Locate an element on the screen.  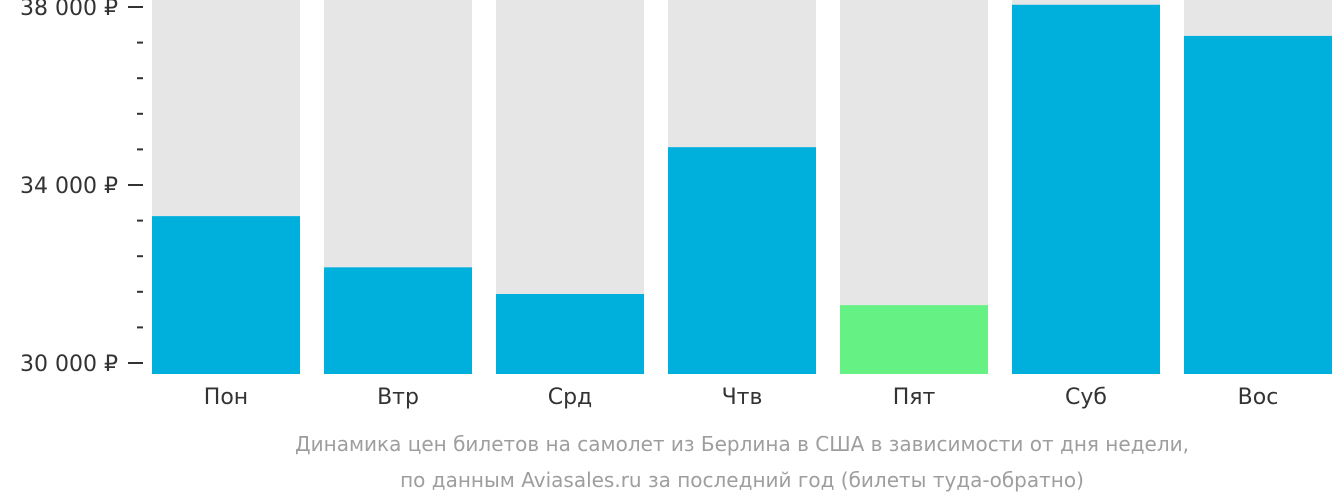
x-tick-label: Пят is located at coordinates (914, 397).